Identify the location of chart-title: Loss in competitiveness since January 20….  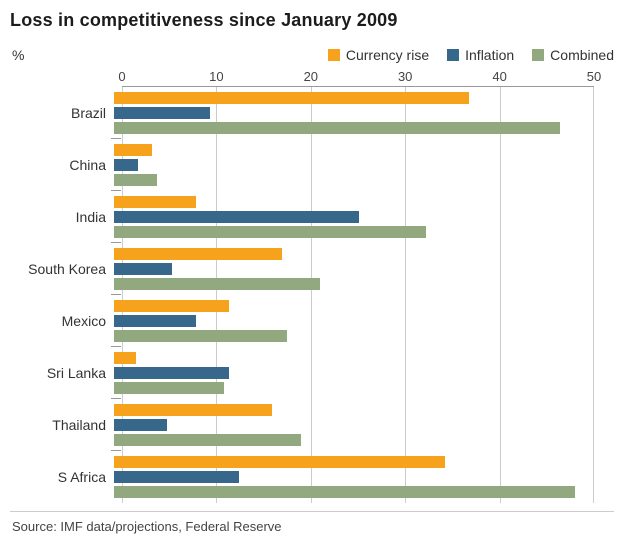
(204, 20).